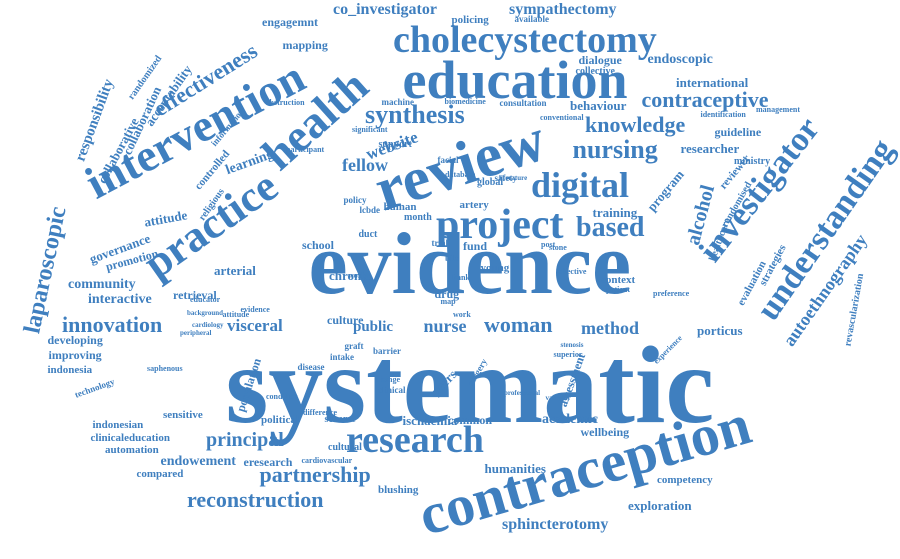  I want to click on cloud-word: database, so click(460, 174).